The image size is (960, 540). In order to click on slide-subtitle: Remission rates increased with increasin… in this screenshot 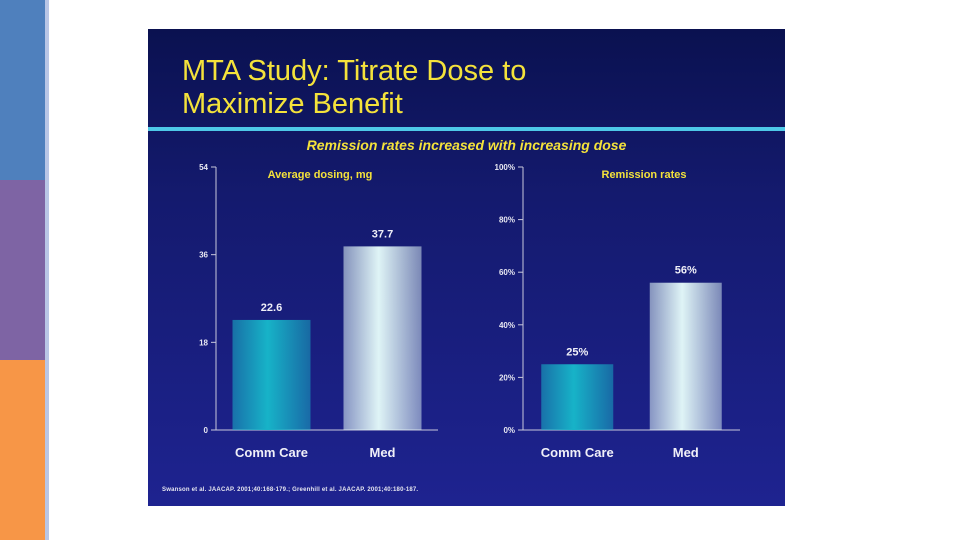, I will do `click(466, 145)`.